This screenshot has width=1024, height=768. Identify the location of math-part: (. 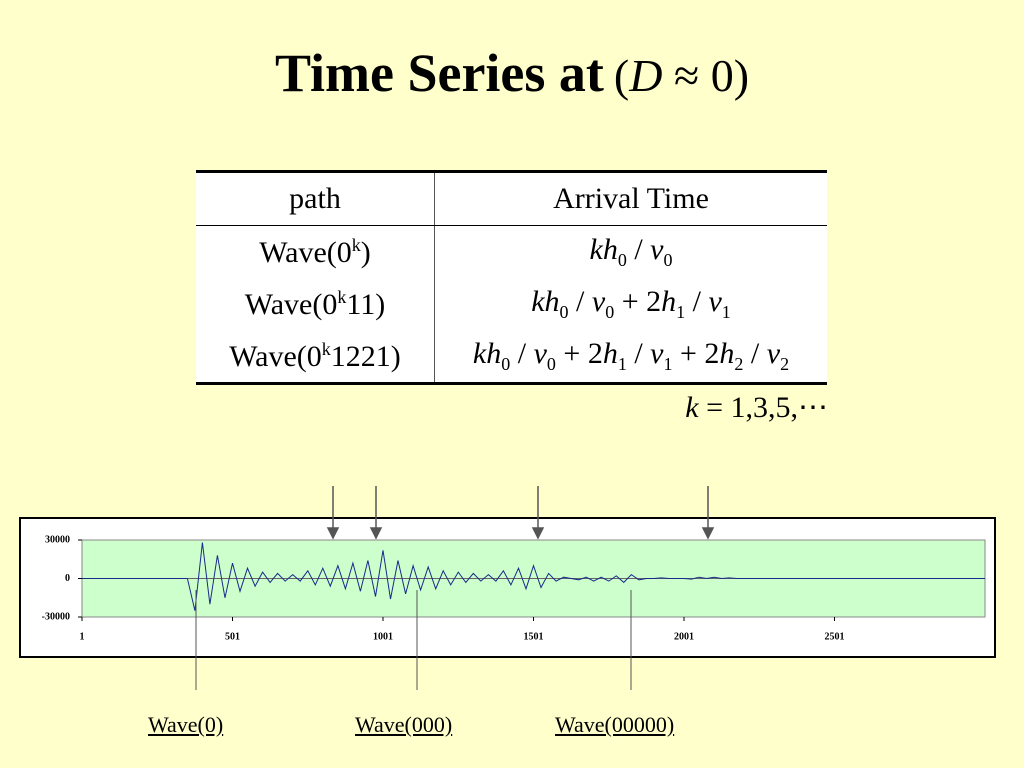
(621, 75).